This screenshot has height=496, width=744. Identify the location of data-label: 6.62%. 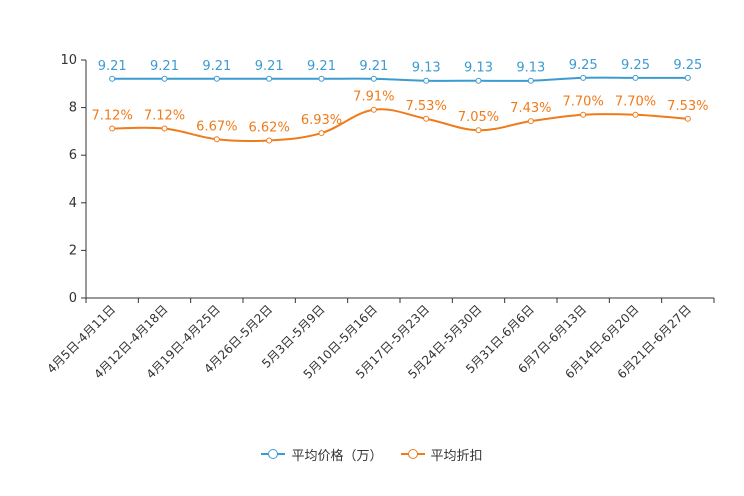
(269, 127).